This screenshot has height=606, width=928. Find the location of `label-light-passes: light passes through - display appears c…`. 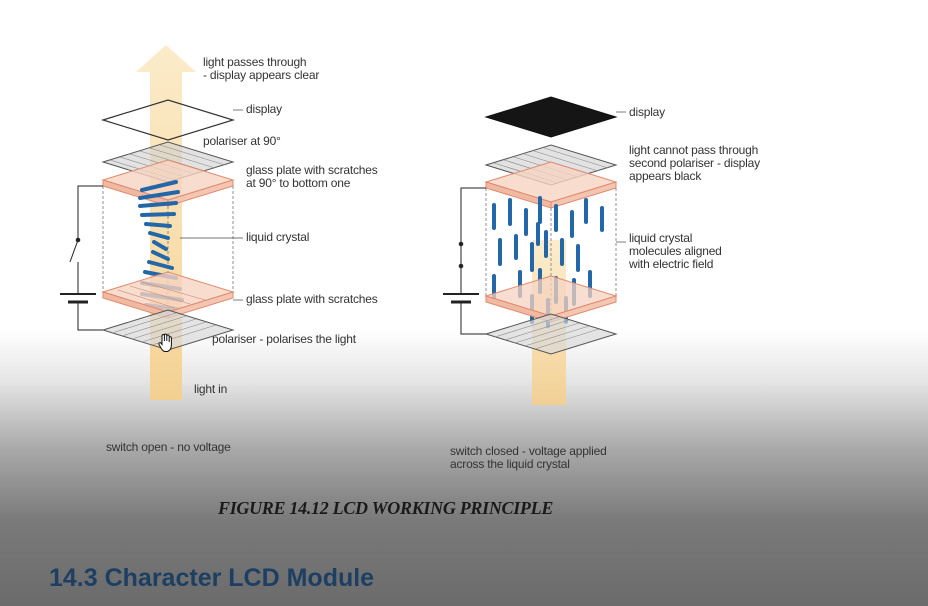

label-light-passes: light passes through - display appears c… is located at coordinates (261, 68).